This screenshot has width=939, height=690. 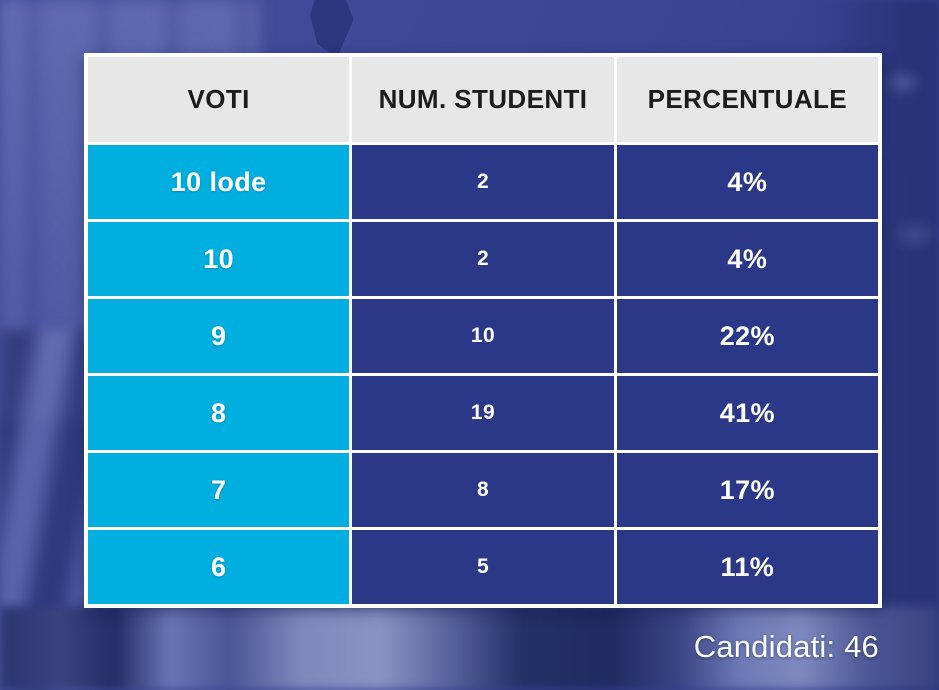 What do you see at coordinates (747, 99) in the screenshot?
I see `header-percentuale: PERCENTUALE` at bounding box center [747, 99].